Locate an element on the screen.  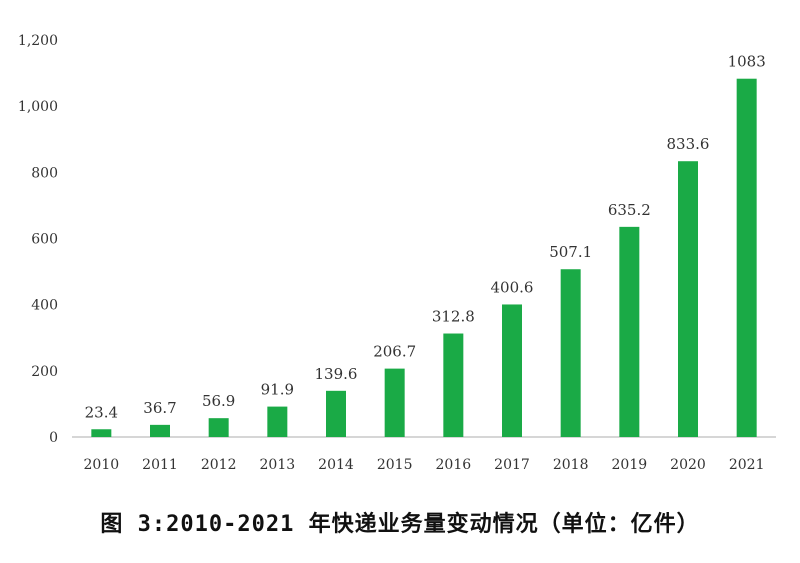
value-label-2012: 56.9 is located at coordinates (218, 401).